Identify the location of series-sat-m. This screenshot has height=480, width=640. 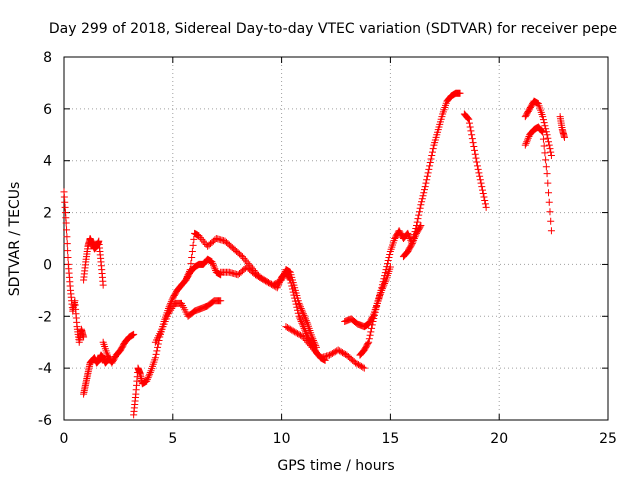
(475, 160).